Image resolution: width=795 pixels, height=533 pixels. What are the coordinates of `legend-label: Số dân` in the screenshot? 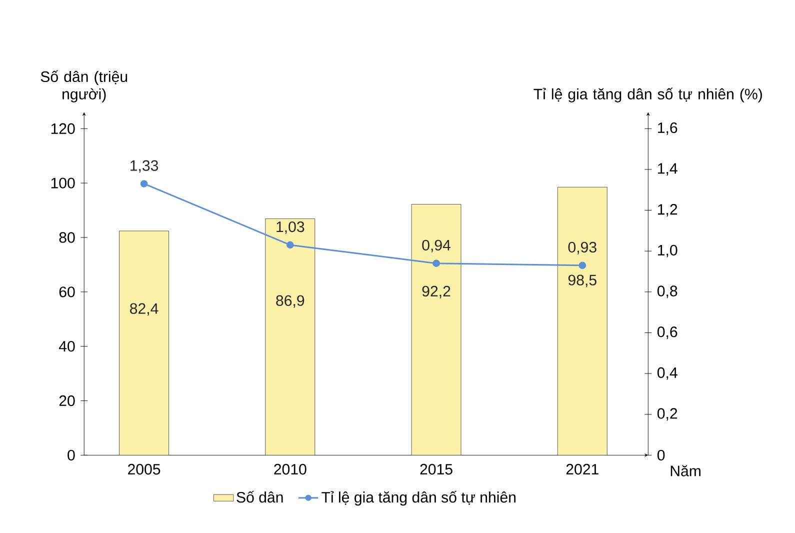 It's located at (259, 496).